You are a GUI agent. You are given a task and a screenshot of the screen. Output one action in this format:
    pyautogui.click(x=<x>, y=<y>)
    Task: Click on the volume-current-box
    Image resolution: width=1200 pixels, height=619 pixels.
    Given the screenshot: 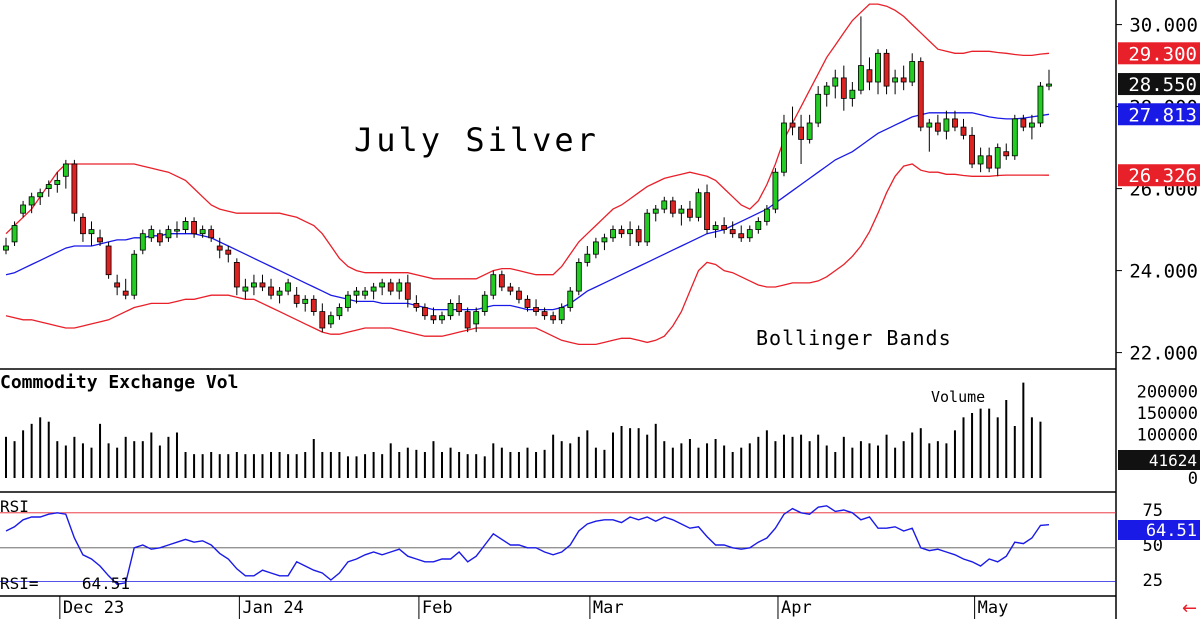 What is the action you would take?
    pyautogui.click(x=1159, y=460)
    